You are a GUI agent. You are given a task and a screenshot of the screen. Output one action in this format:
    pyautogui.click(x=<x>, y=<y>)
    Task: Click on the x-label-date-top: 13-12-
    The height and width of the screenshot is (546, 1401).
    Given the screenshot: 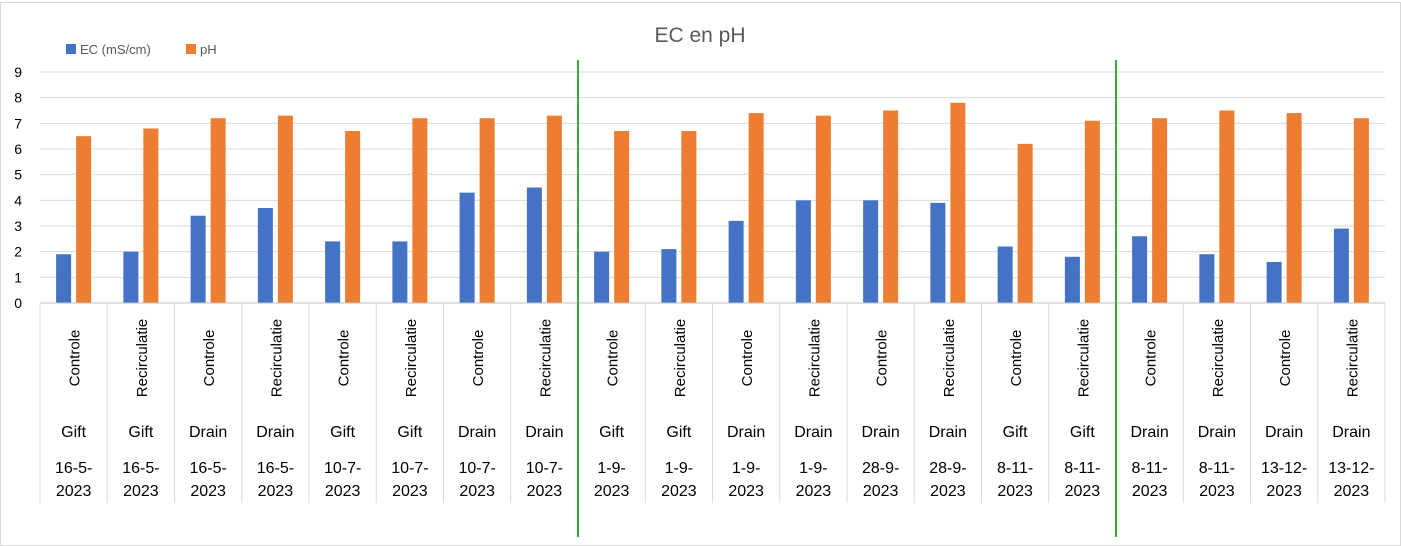 What is the action you would take?
    pyautogui.click(x=1284, y=468)
    